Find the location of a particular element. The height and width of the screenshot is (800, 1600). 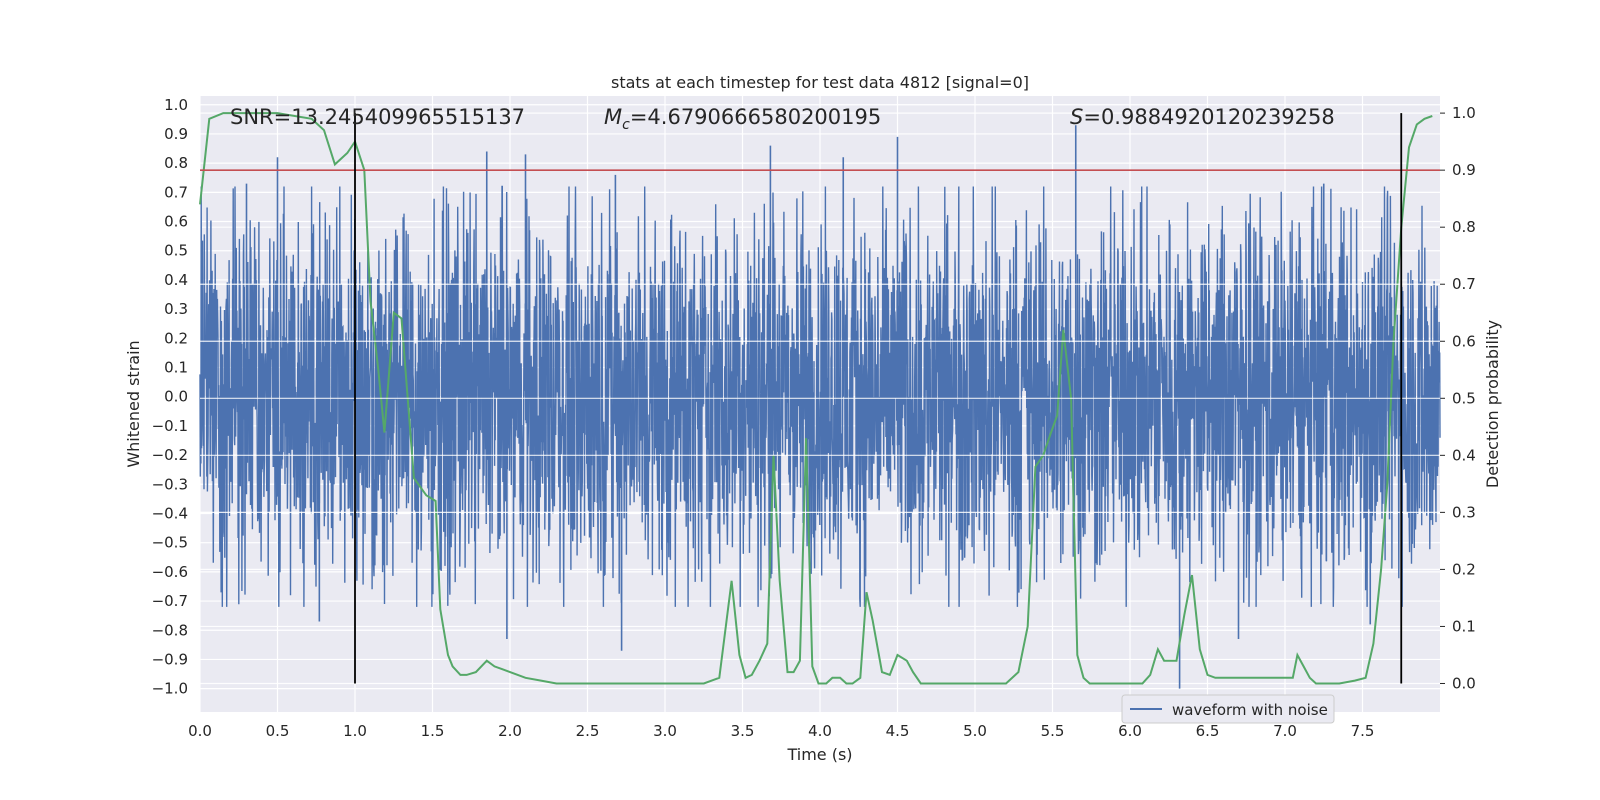

left-y-tick-label: −1.0 is located at coordinates (170, 689).